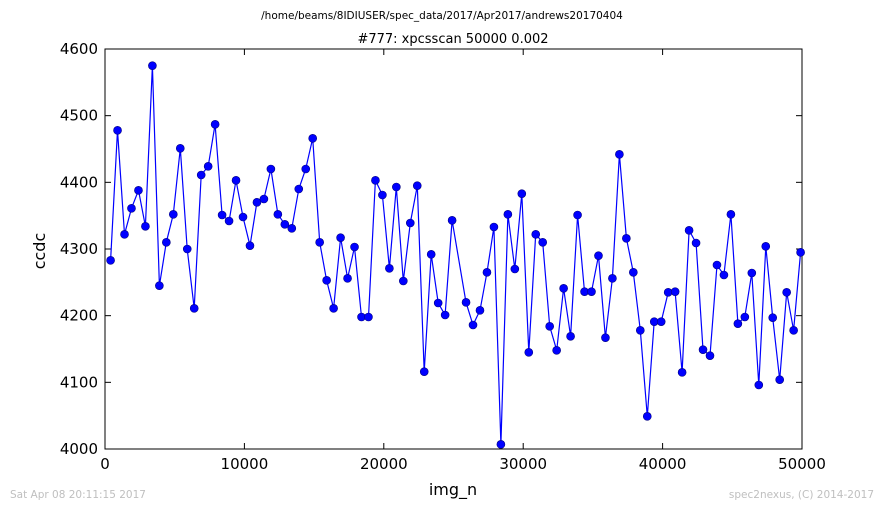 This screenshot has width=884, height=509. I want to click on y-tick-label: 4200, so click(79, 316).